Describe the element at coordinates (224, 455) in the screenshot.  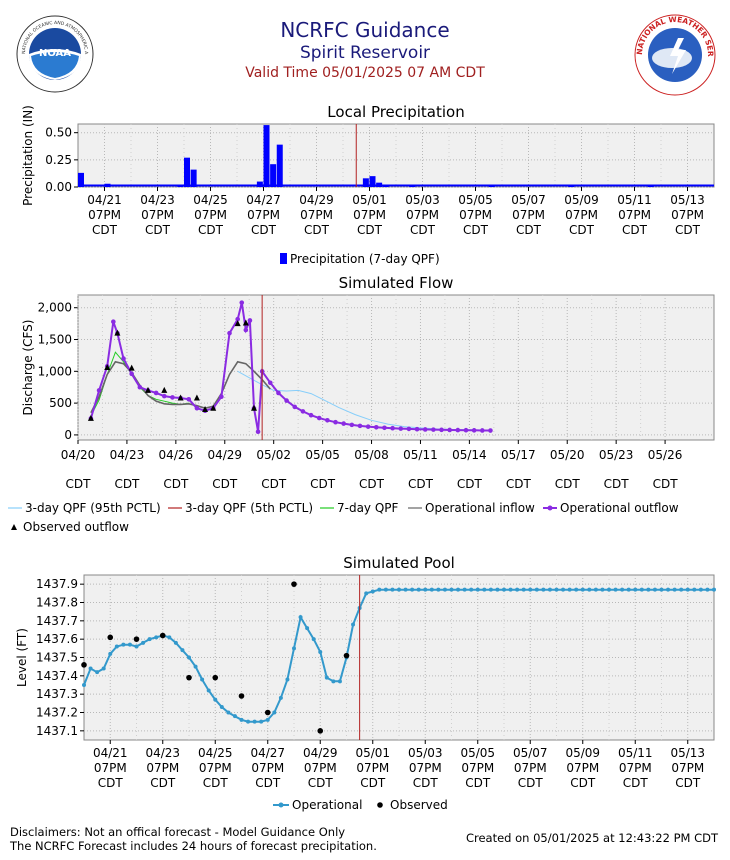
I see `flow-xtick-label: 04/29` at that location.